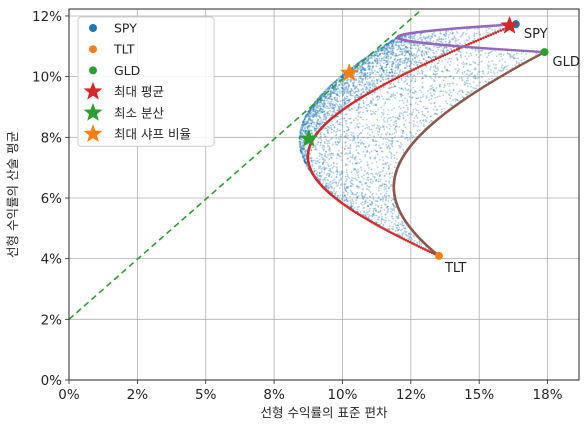 This screenshot has width=587, height=432. I want to click on legend-label-1: SPY, so click(125, 28).